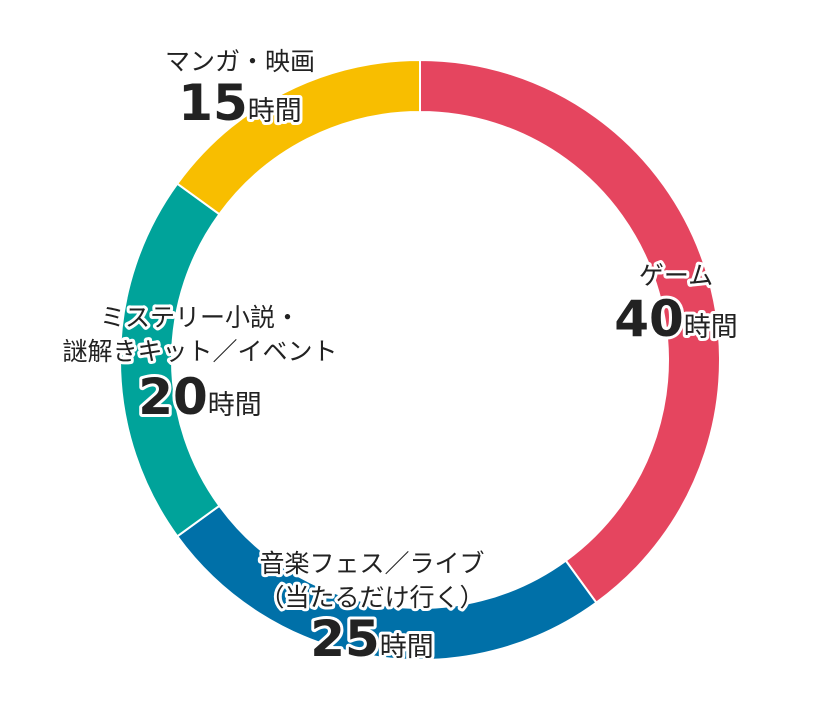  I want to click on data-label: 15時間, so click(240, 103).